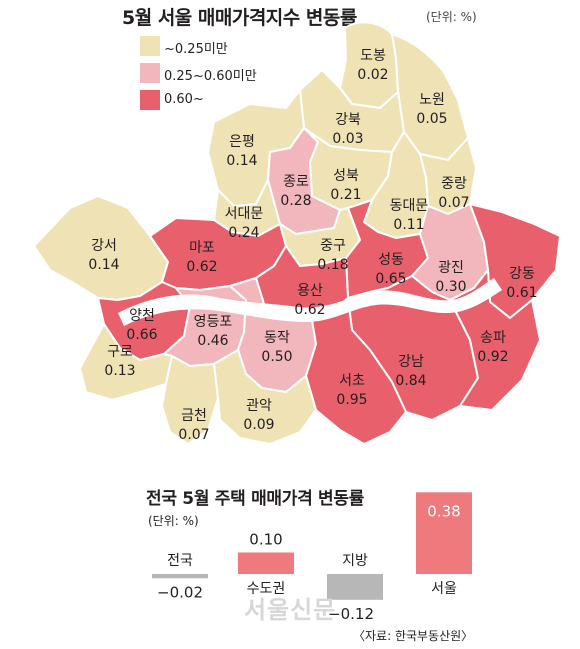  Describe the element at coordinates (391, 260) in the screenshot. I see `district-name-seongdong: 성동` at that location.